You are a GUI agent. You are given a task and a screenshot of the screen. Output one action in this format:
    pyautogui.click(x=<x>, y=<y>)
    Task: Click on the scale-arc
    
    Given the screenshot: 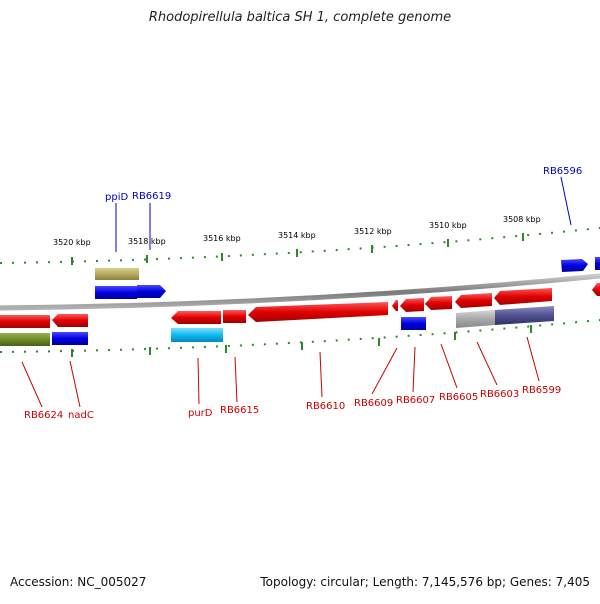 What is the action you would take?
    pyautogui.click(x=300, y=245)
    